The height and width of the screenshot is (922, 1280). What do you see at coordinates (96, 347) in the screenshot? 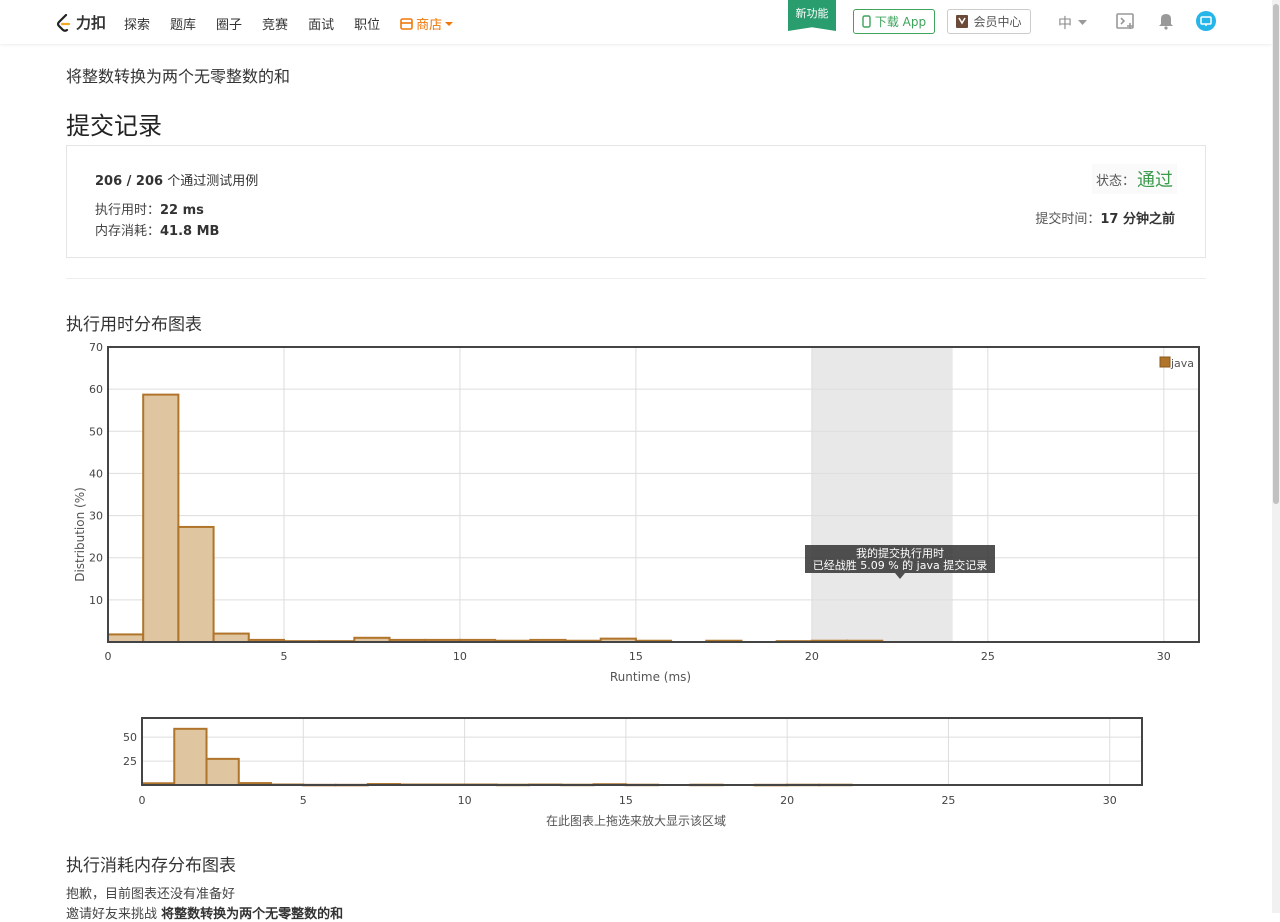
I see `y-tick-label: 70` at bounding box center [96, 347].